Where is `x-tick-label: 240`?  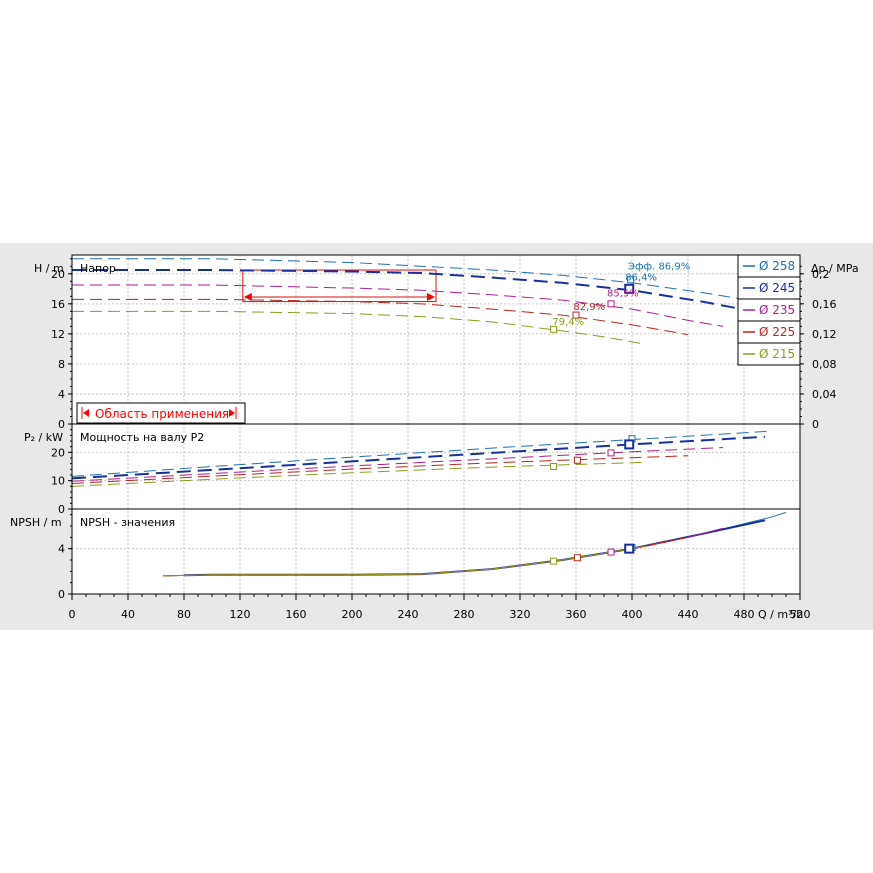
x-tick-label: 240 is located at coordinates (408, 614).